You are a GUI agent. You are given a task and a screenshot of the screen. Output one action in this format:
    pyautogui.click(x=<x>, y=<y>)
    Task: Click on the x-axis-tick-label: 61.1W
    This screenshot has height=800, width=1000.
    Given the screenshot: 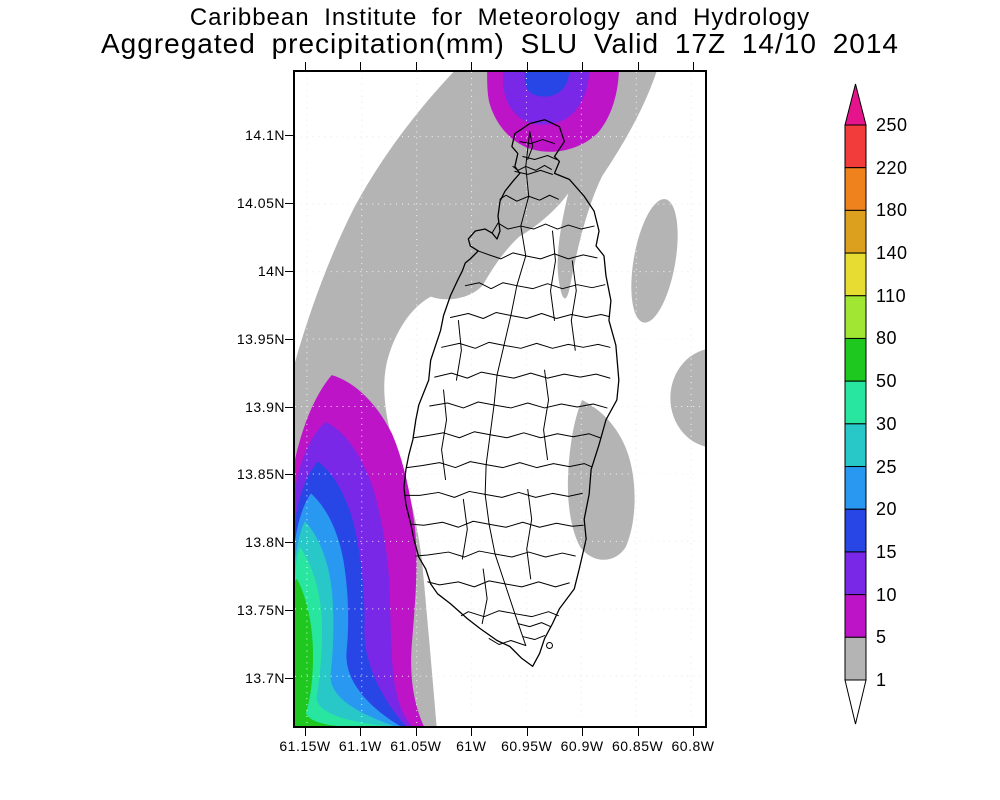 What is the action you would take?
    pyautogui.click(x=360, y=746)
    